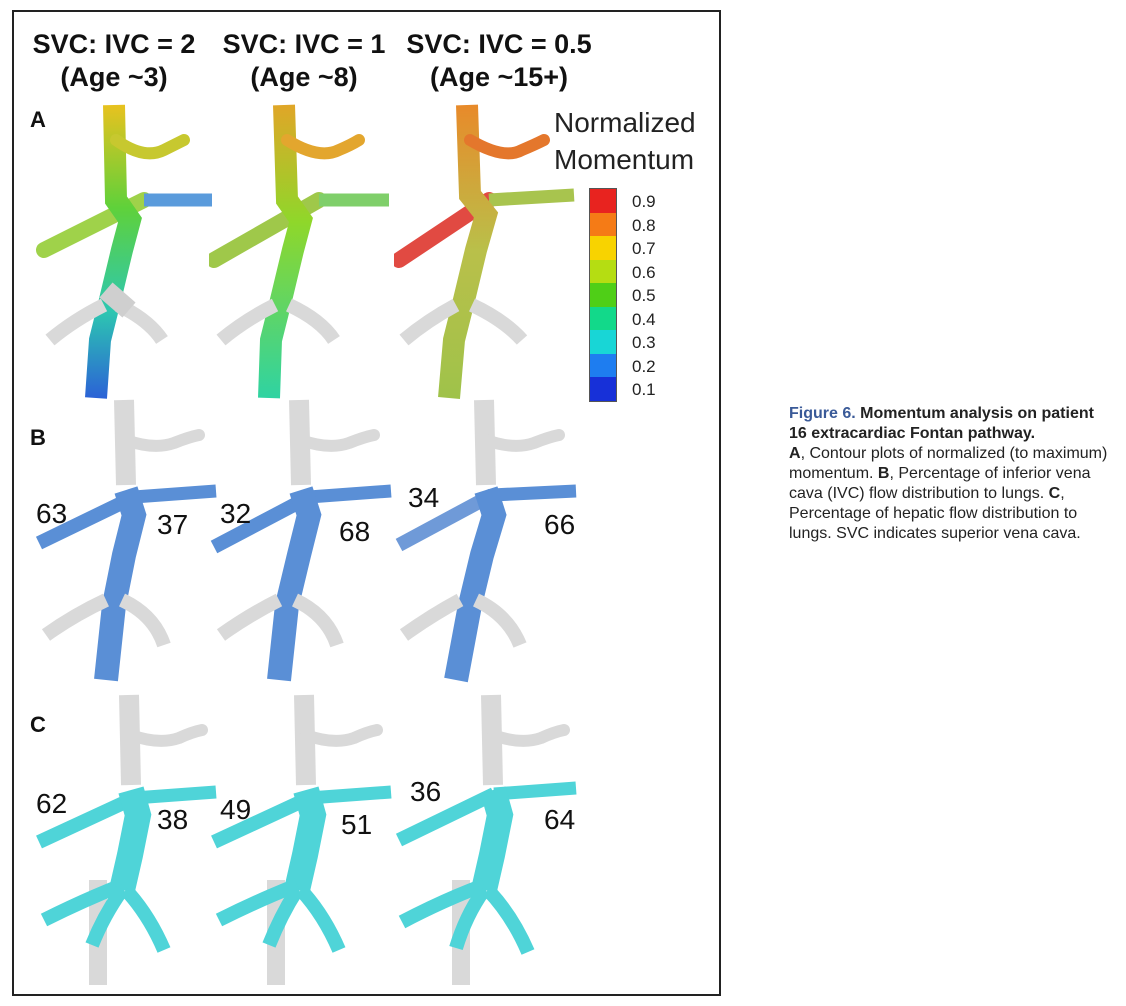 The image size is (1126, 1006). I want to click on momentum-color-scale, so click(603, 295).